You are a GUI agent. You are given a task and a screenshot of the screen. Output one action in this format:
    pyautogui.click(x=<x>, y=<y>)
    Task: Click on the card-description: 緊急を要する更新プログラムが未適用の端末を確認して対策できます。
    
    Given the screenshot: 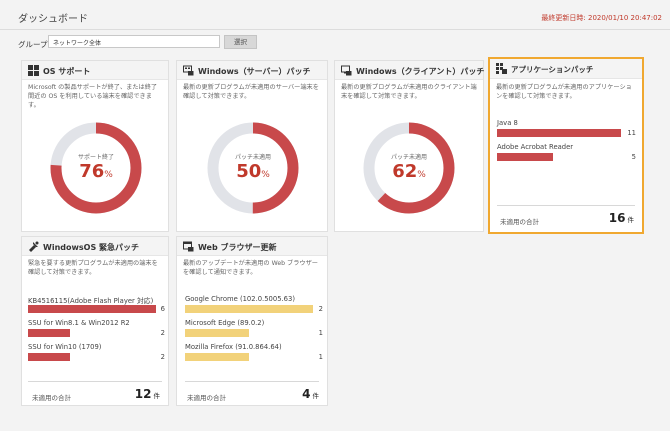 What is the action you would take?
    pyautogui.click(x=93, y=268)
    